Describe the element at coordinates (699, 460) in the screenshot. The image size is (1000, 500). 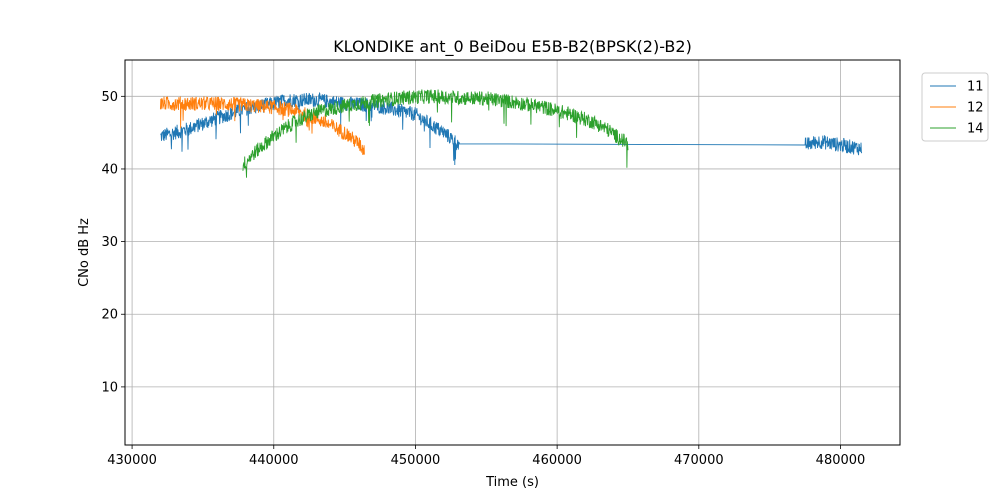
I see `x-tick-label: 470000` at that location.